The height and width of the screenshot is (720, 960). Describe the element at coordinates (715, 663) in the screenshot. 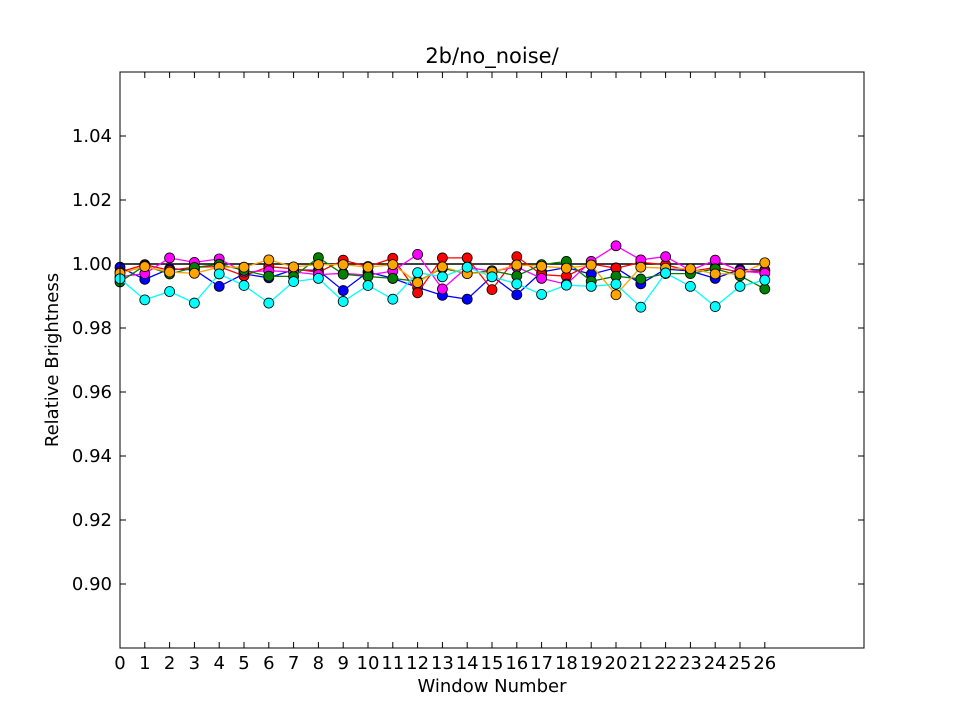

I see `x-tick-label: 24` at that location.